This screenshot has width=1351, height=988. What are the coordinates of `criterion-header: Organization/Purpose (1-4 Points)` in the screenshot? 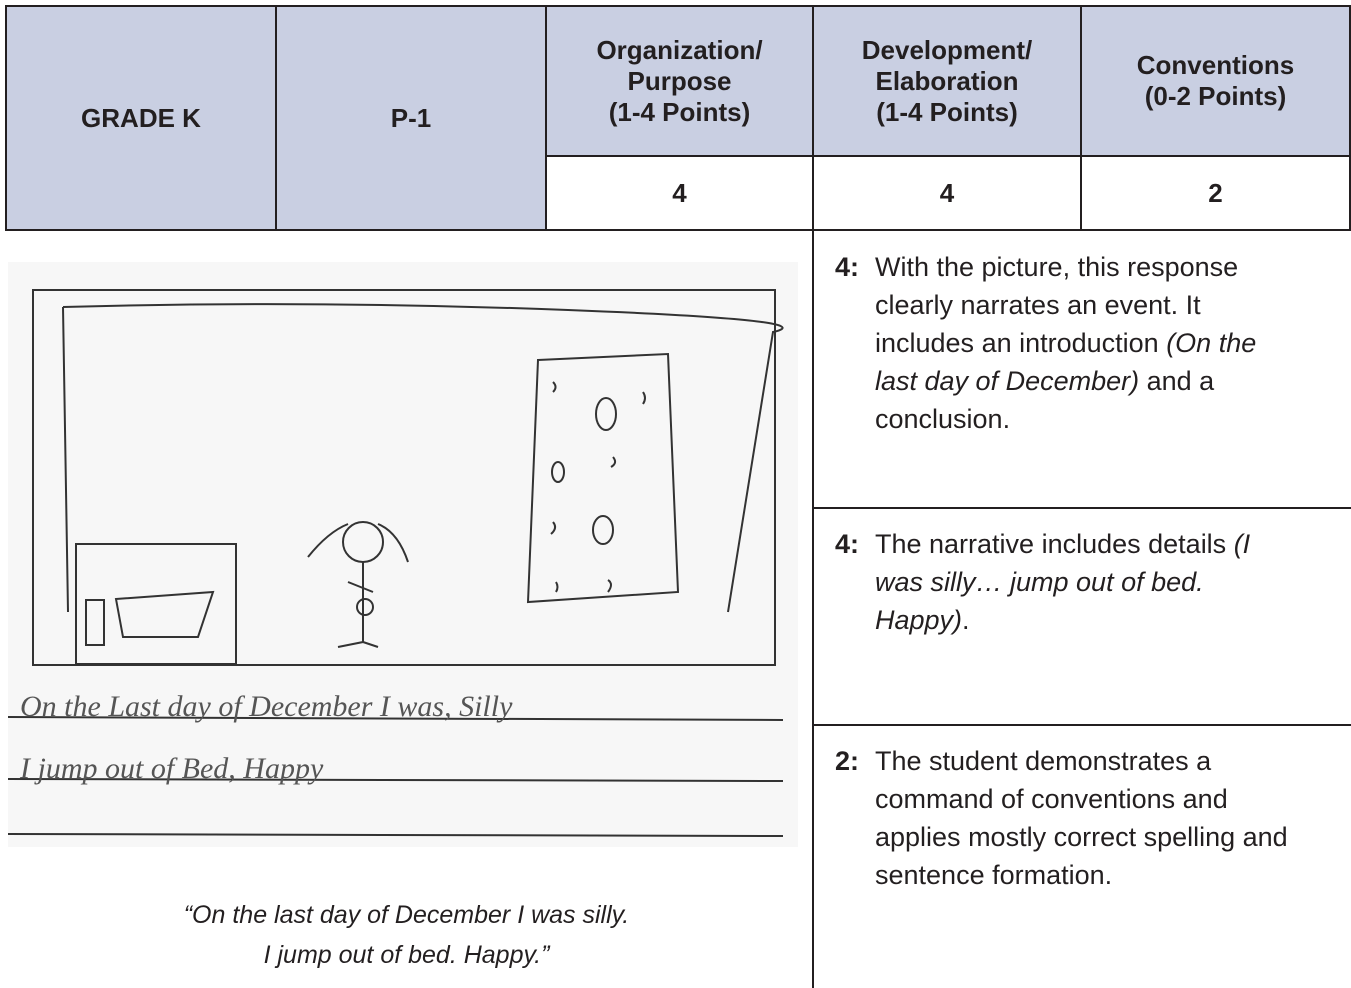 It's located at (679, 81).